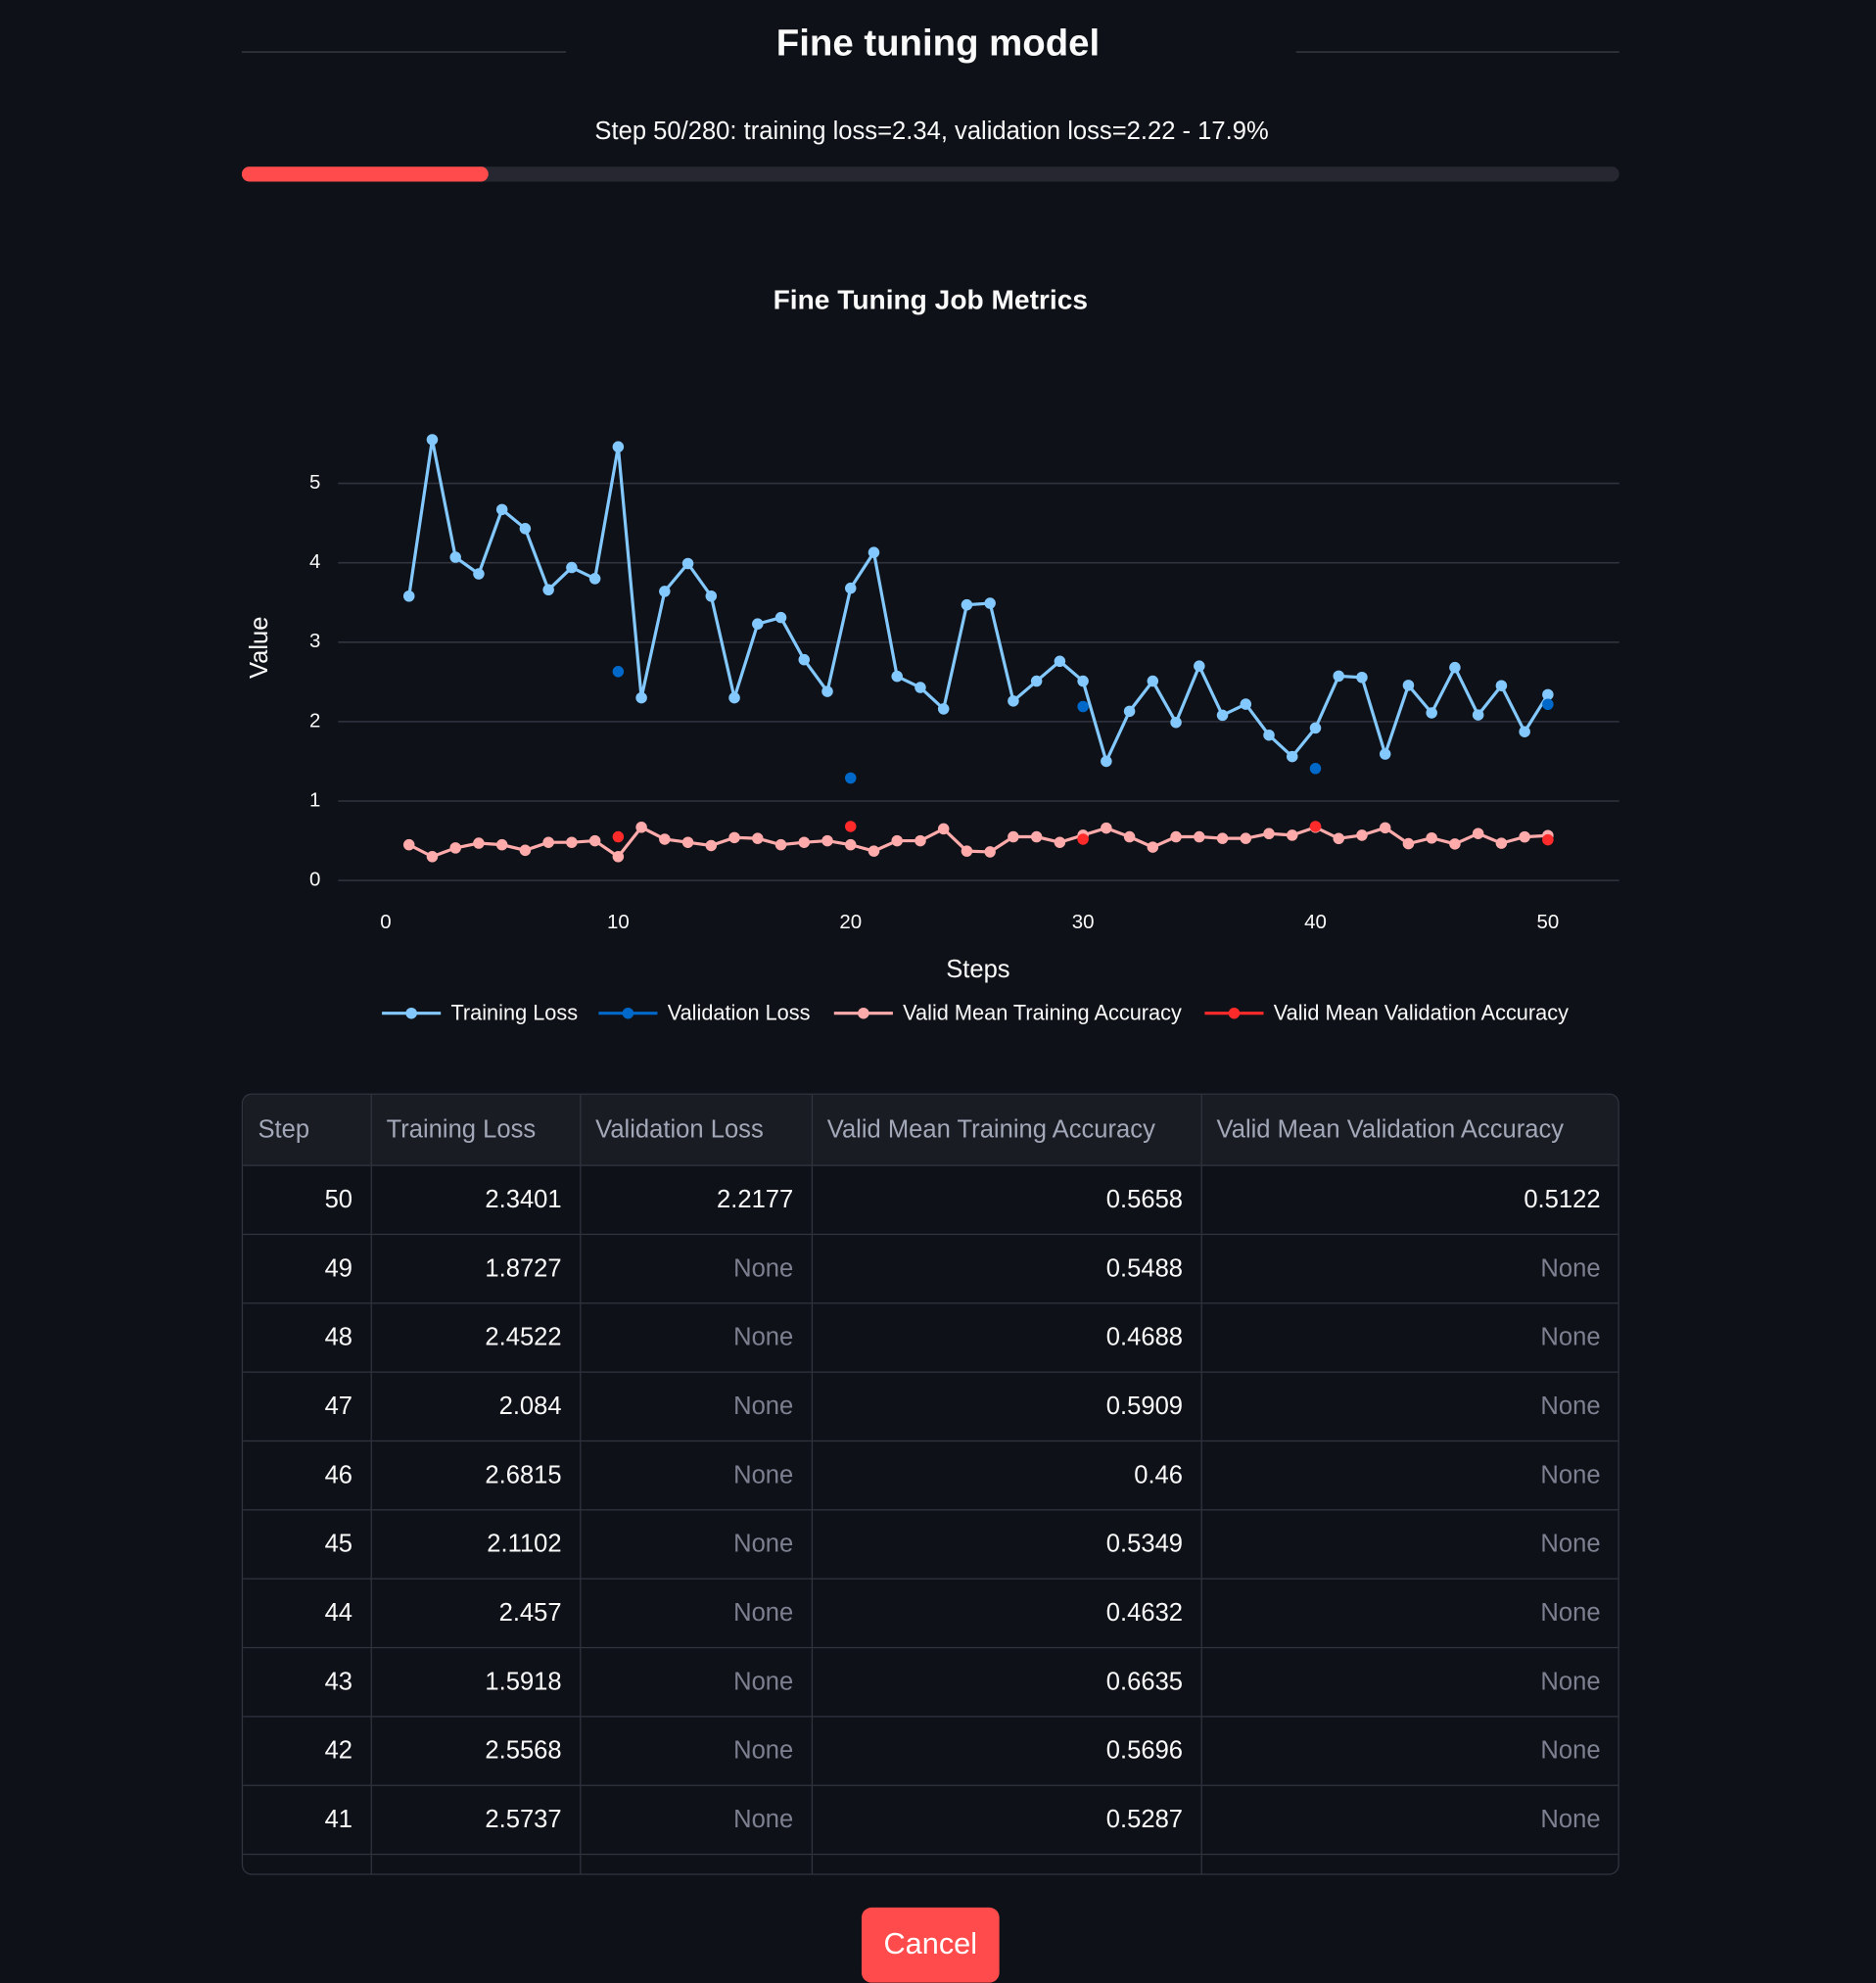 Image resolution: width=1876 pixels, height=1983 pixels. I want to click on cancel-button: Cancel, so click(930, 1945).